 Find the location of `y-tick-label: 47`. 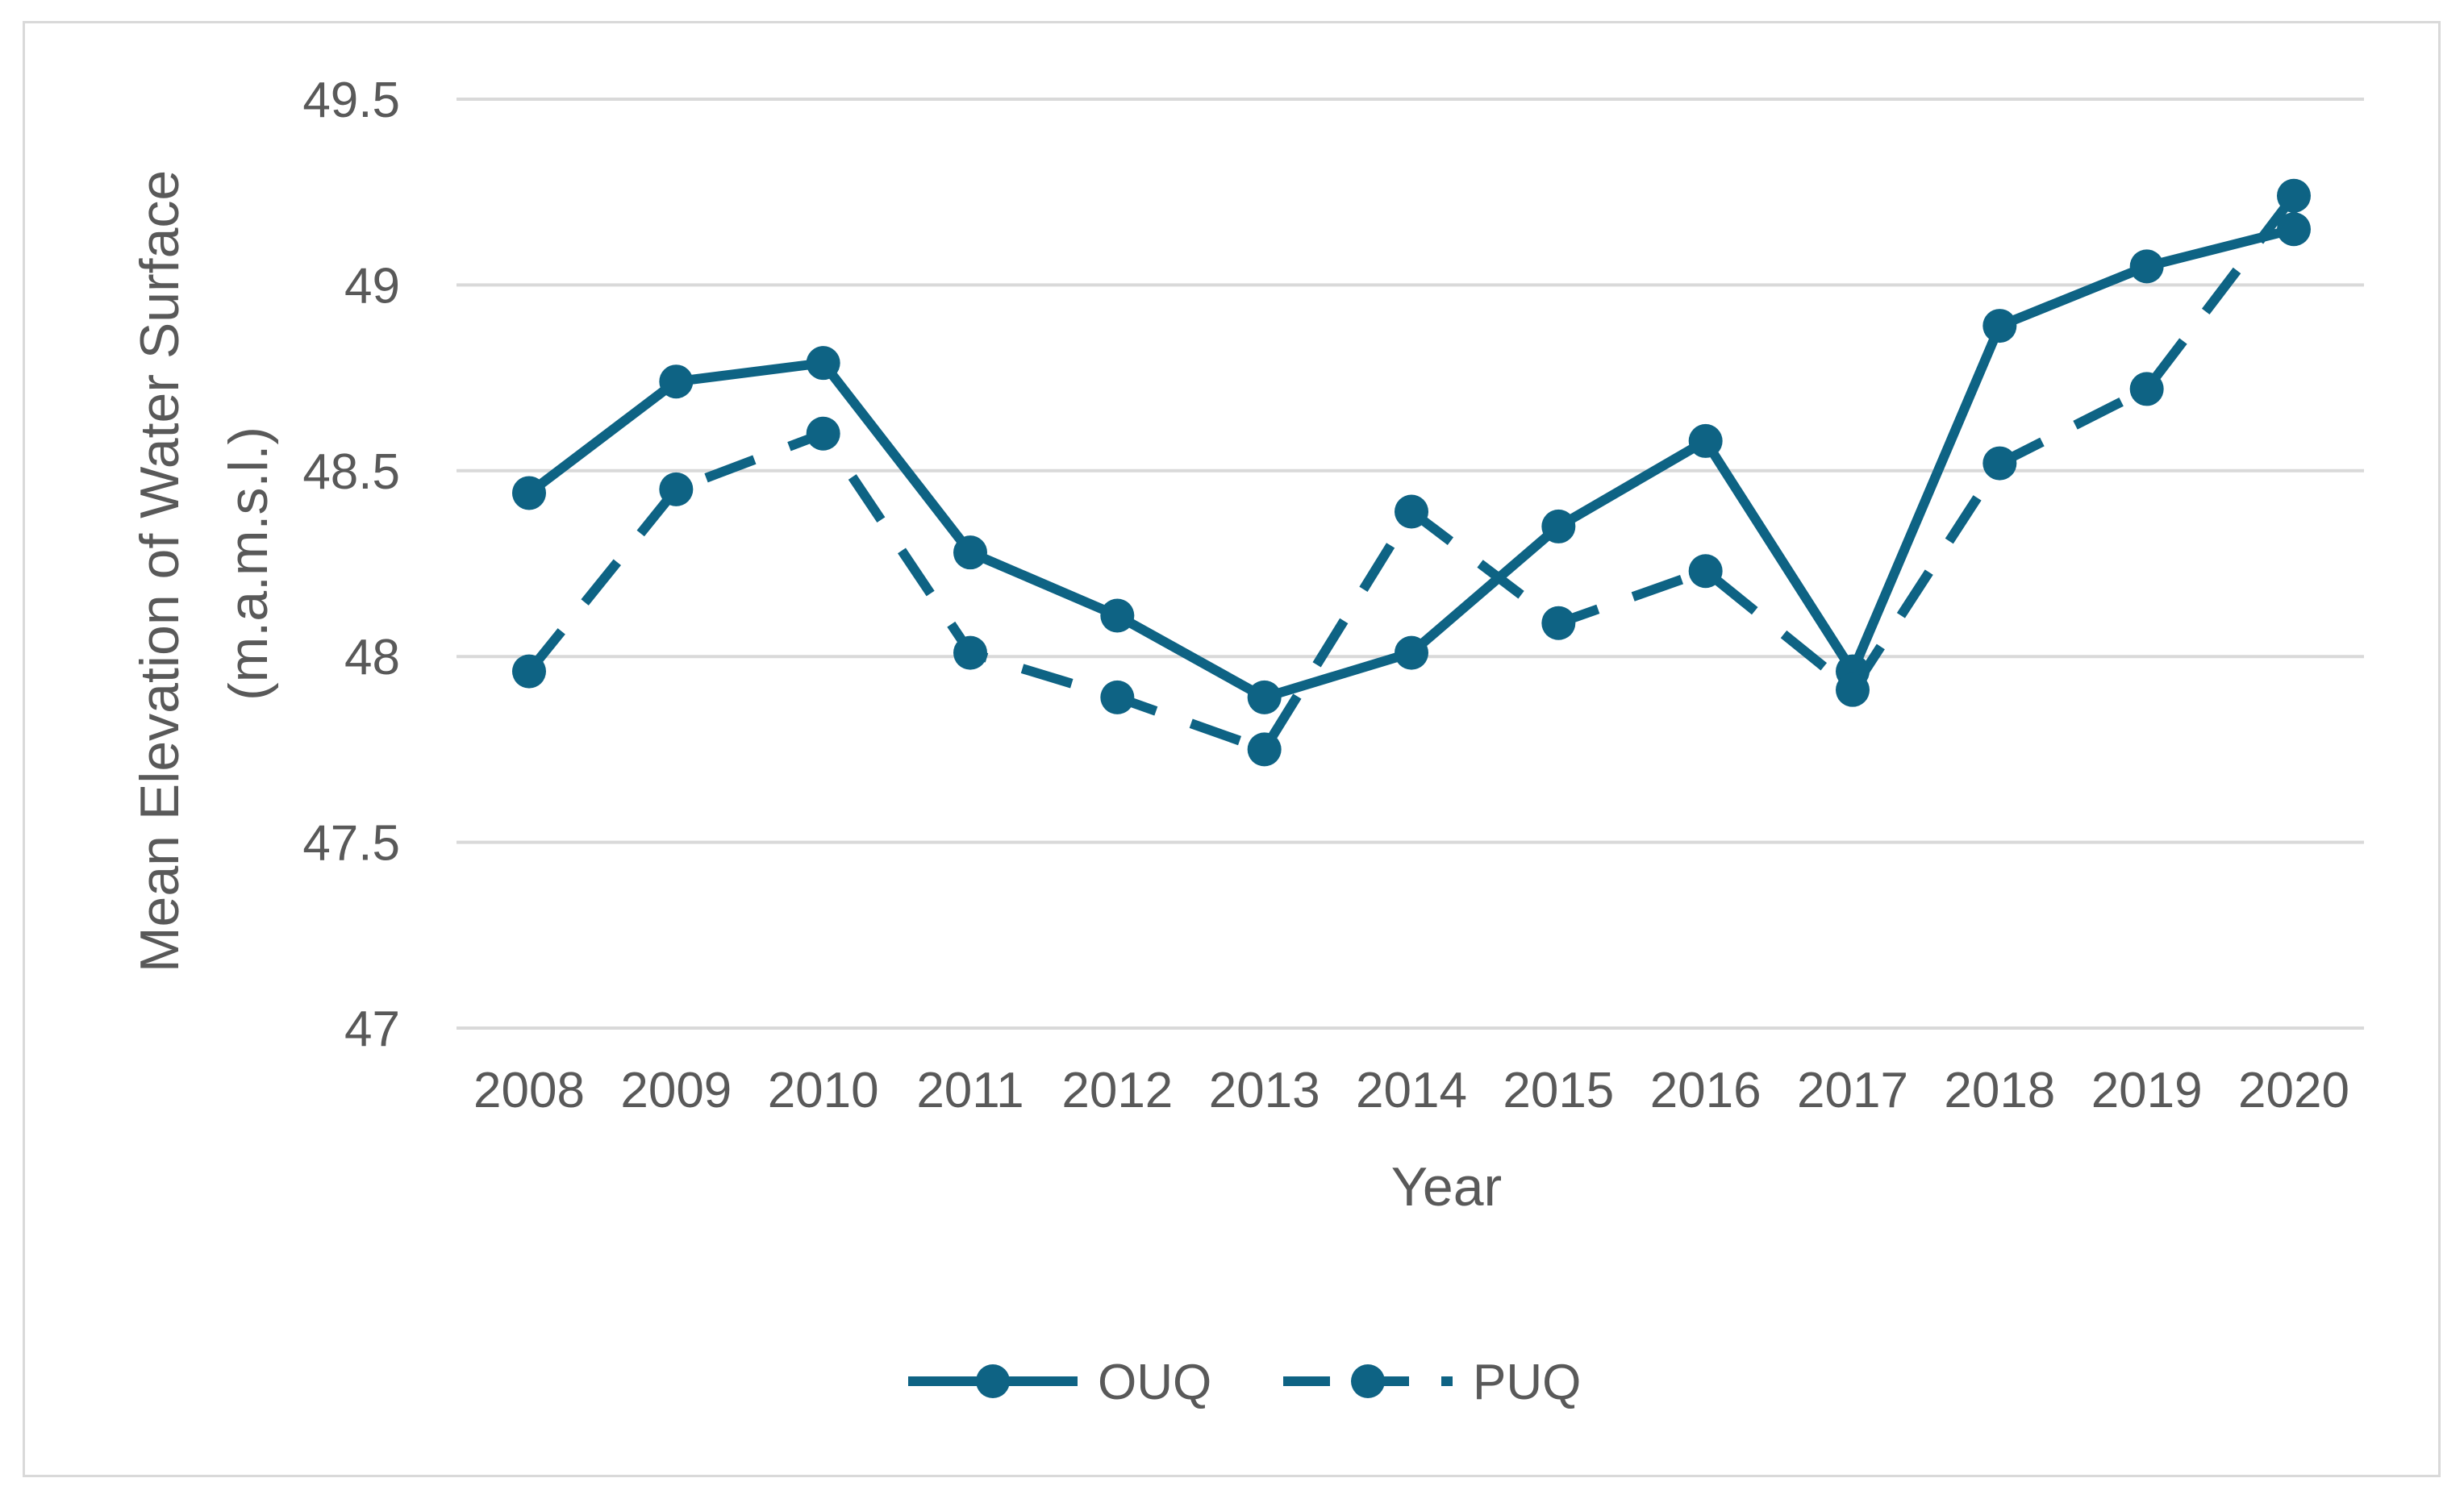

y-tick-label: 47 is located at coordinates (372, 1029).